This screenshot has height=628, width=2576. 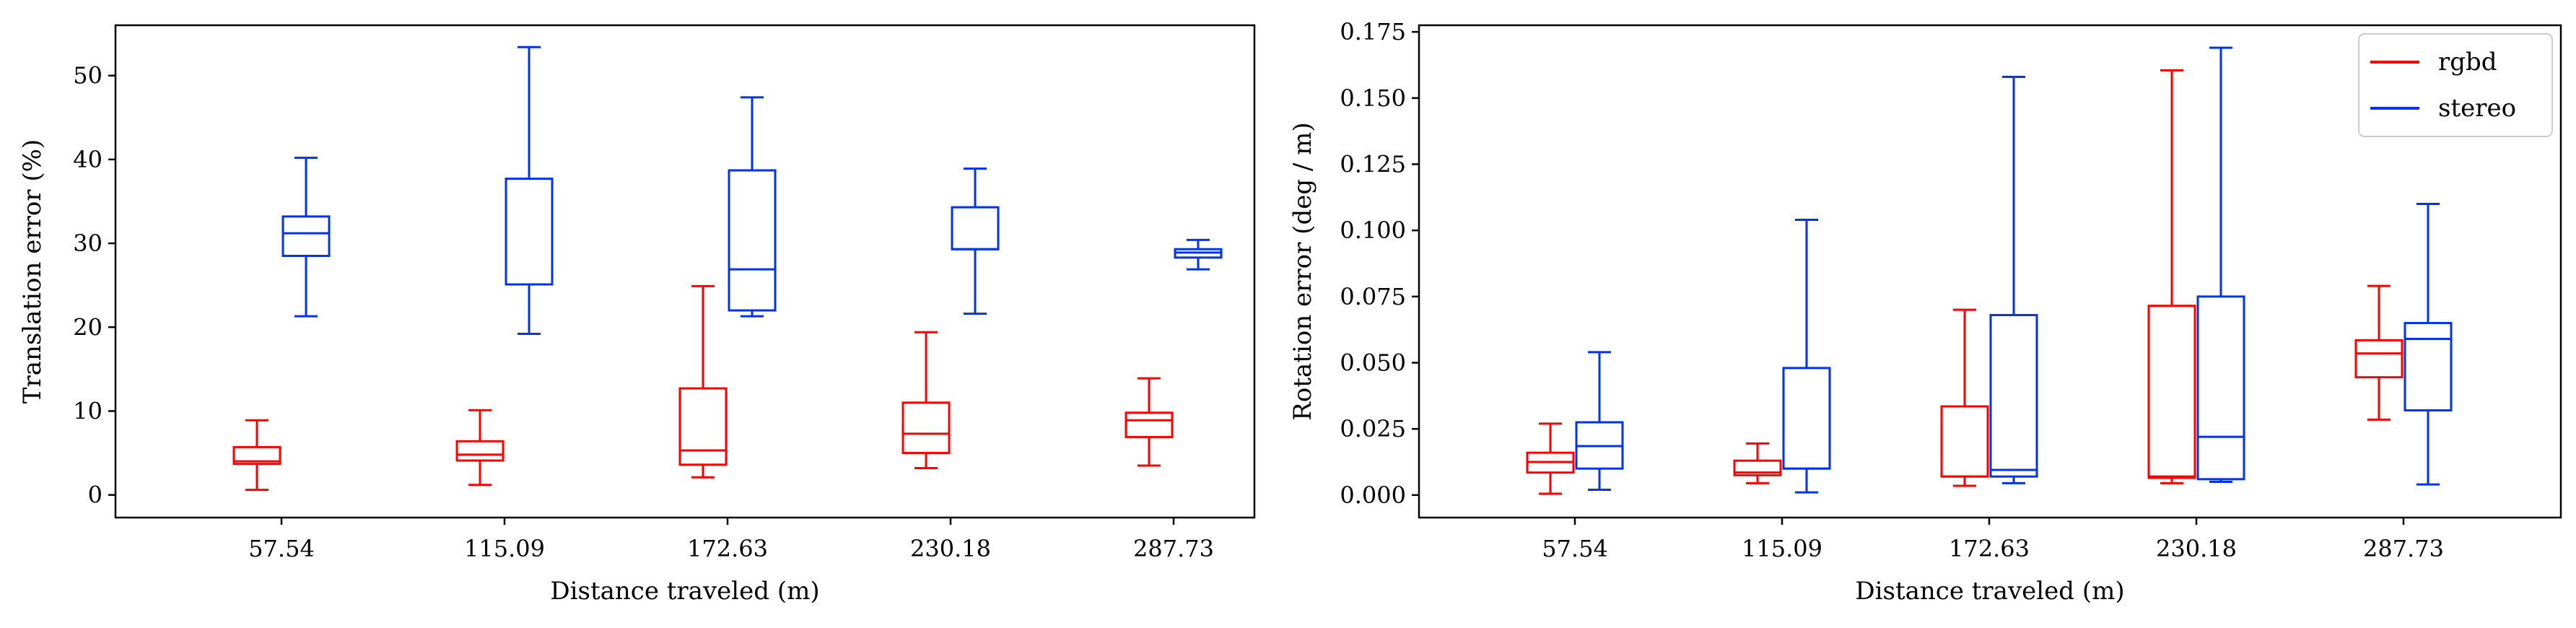 I want to click on legend: rgbd stereo, so click(x=2455, y=85).